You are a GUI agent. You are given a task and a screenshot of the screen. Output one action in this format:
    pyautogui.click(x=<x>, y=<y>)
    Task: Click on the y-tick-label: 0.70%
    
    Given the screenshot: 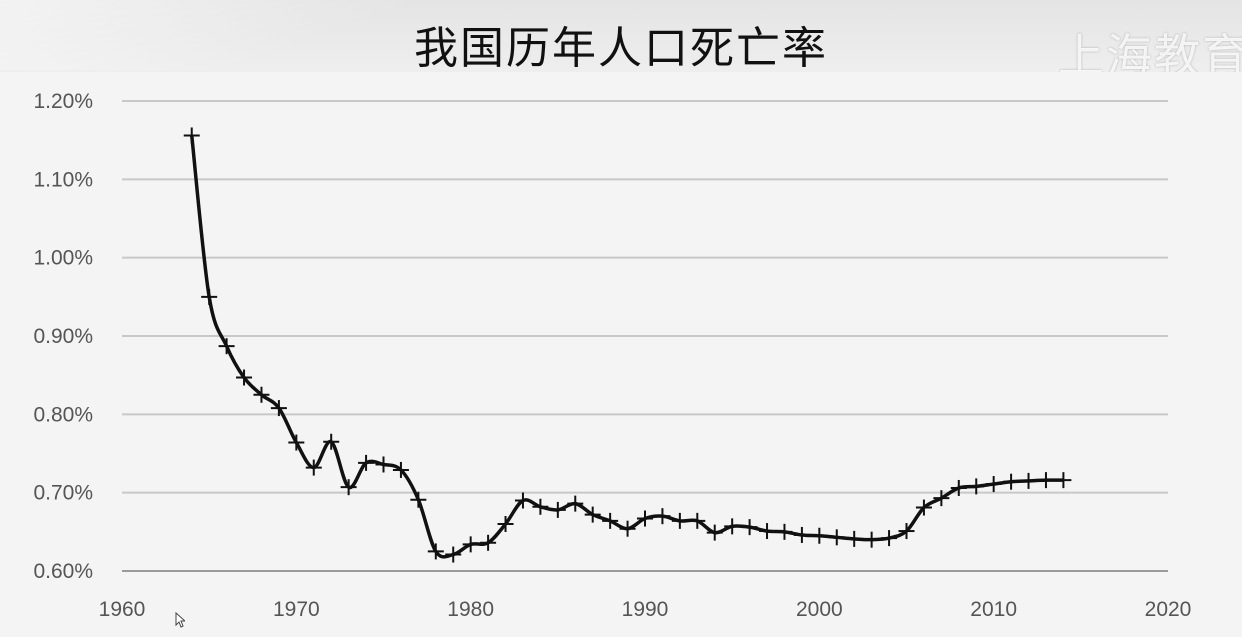 What is the action you would take?
    pyautogui.click(x=63, y=493)
    